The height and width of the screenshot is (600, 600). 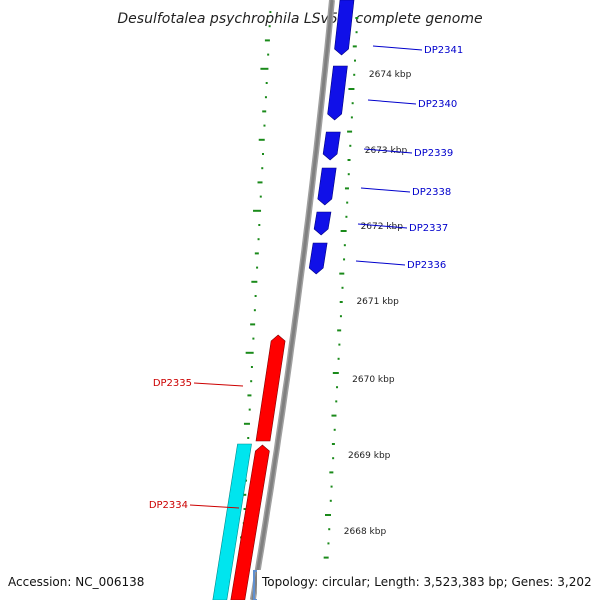 I want to click on forward-strand-track, so click(x=331, y=137).